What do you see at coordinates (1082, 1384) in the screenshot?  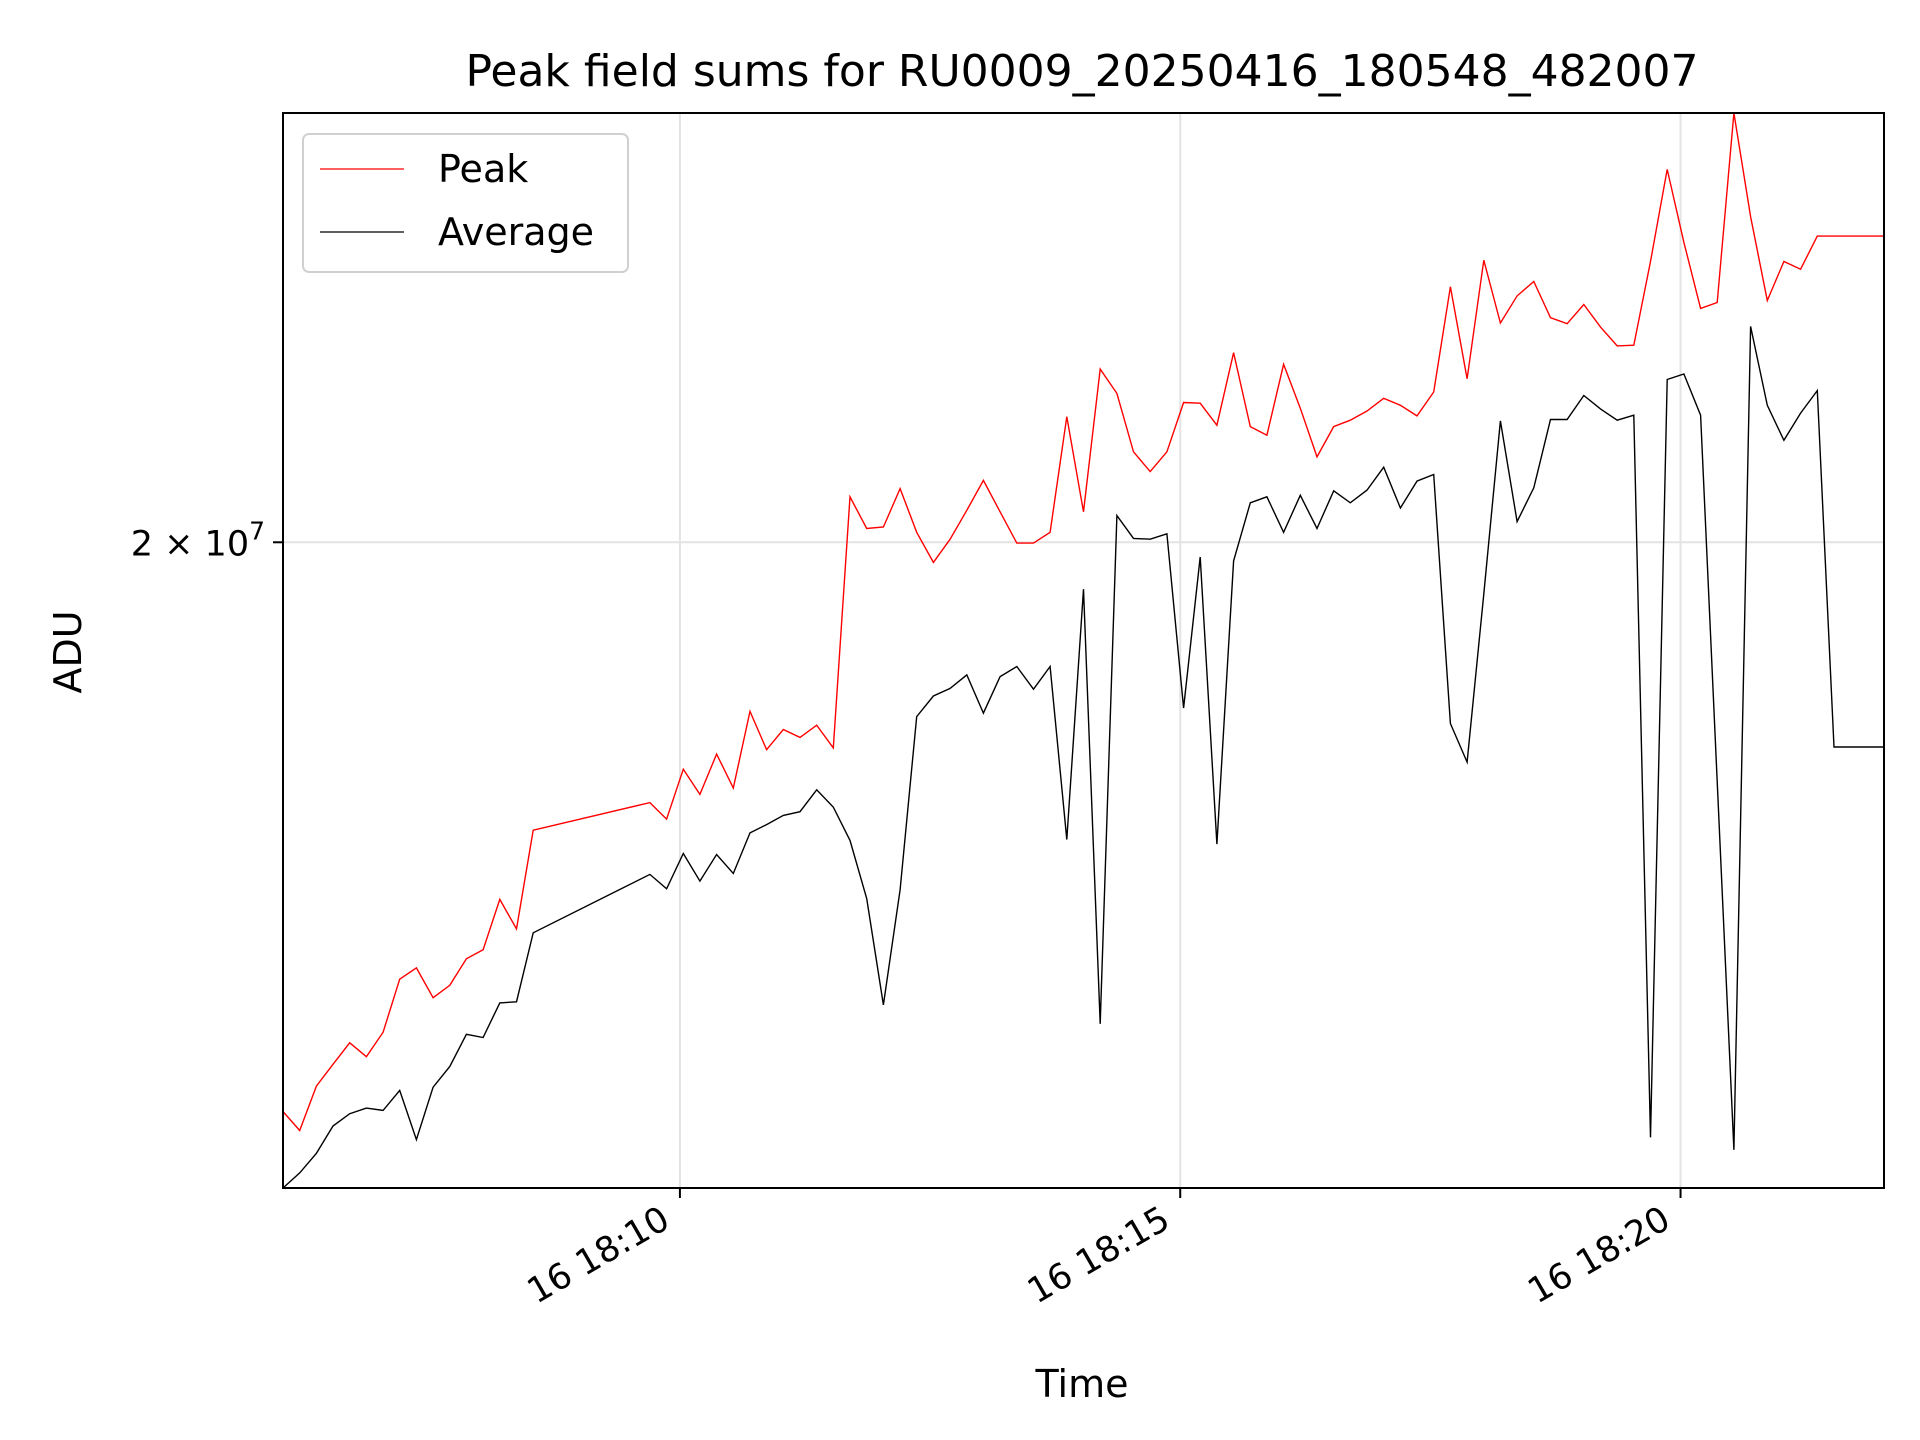 I see `x-axis-label: Time` at bounding box center [1082, 1384].